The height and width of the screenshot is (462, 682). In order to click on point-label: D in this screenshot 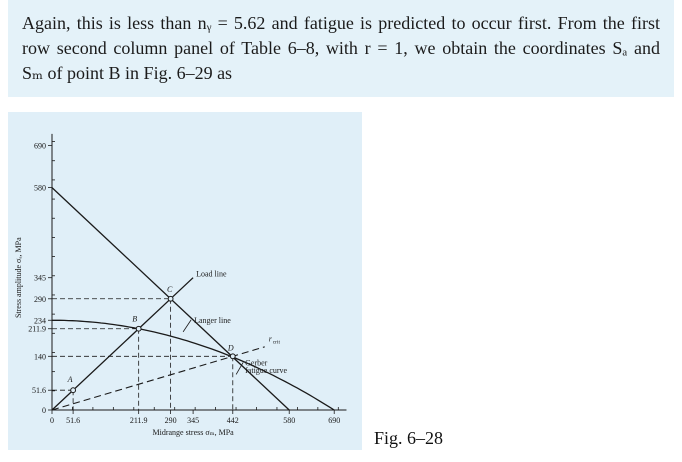, I will do `click(230, 347)`.